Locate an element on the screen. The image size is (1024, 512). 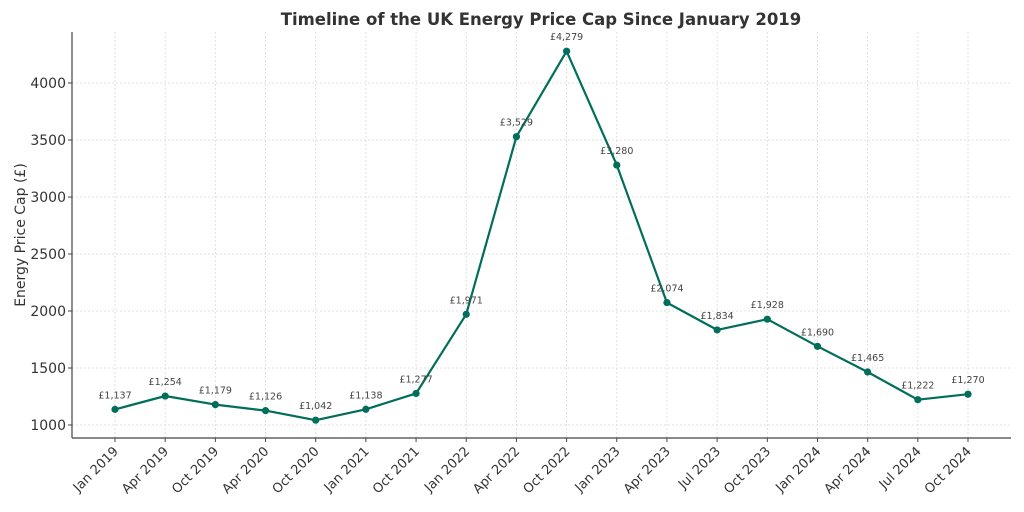
data-label: £1,222 is located at coordinates (917, 386).